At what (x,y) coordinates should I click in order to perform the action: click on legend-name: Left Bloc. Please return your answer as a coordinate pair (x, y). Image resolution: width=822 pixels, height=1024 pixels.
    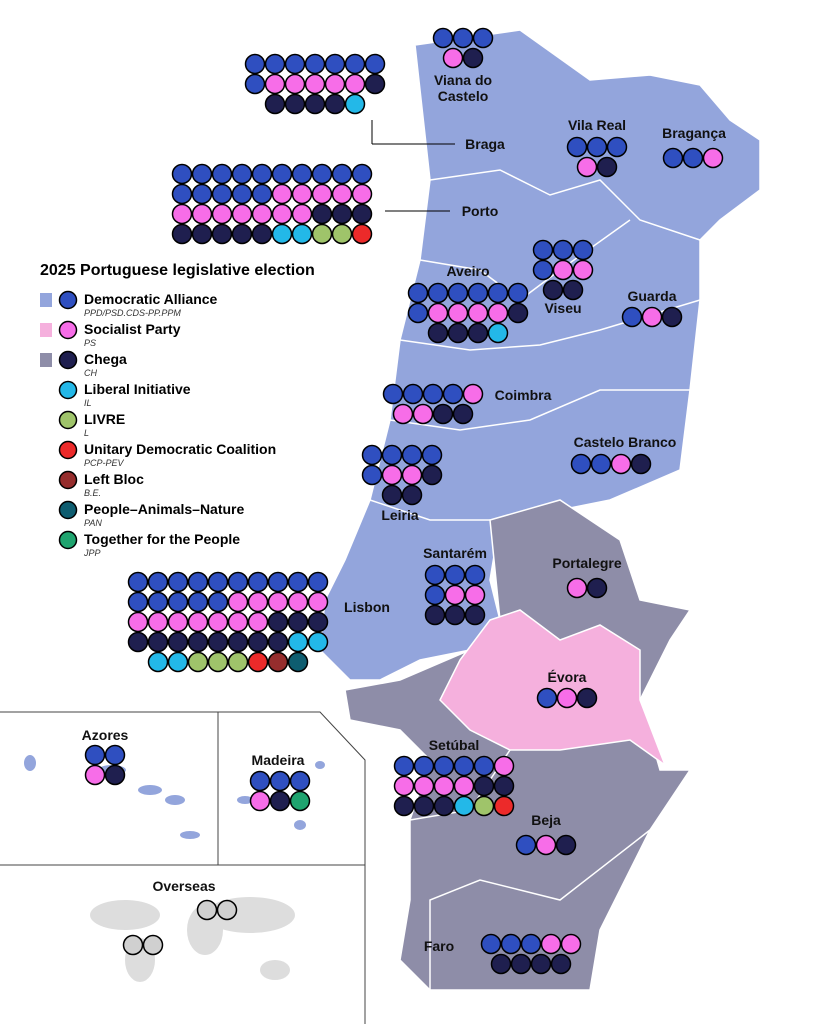
    Looking at the image, I should click on (114, 479).